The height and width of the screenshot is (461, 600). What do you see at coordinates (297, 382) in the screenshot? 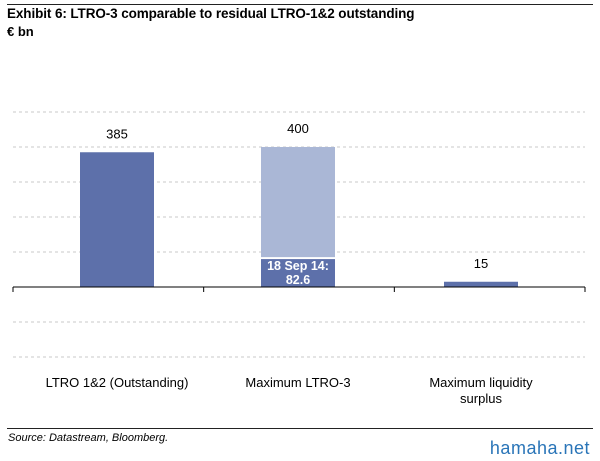
I see `category-label: Maximum LTRO-3` at bounding box center [297, 382].